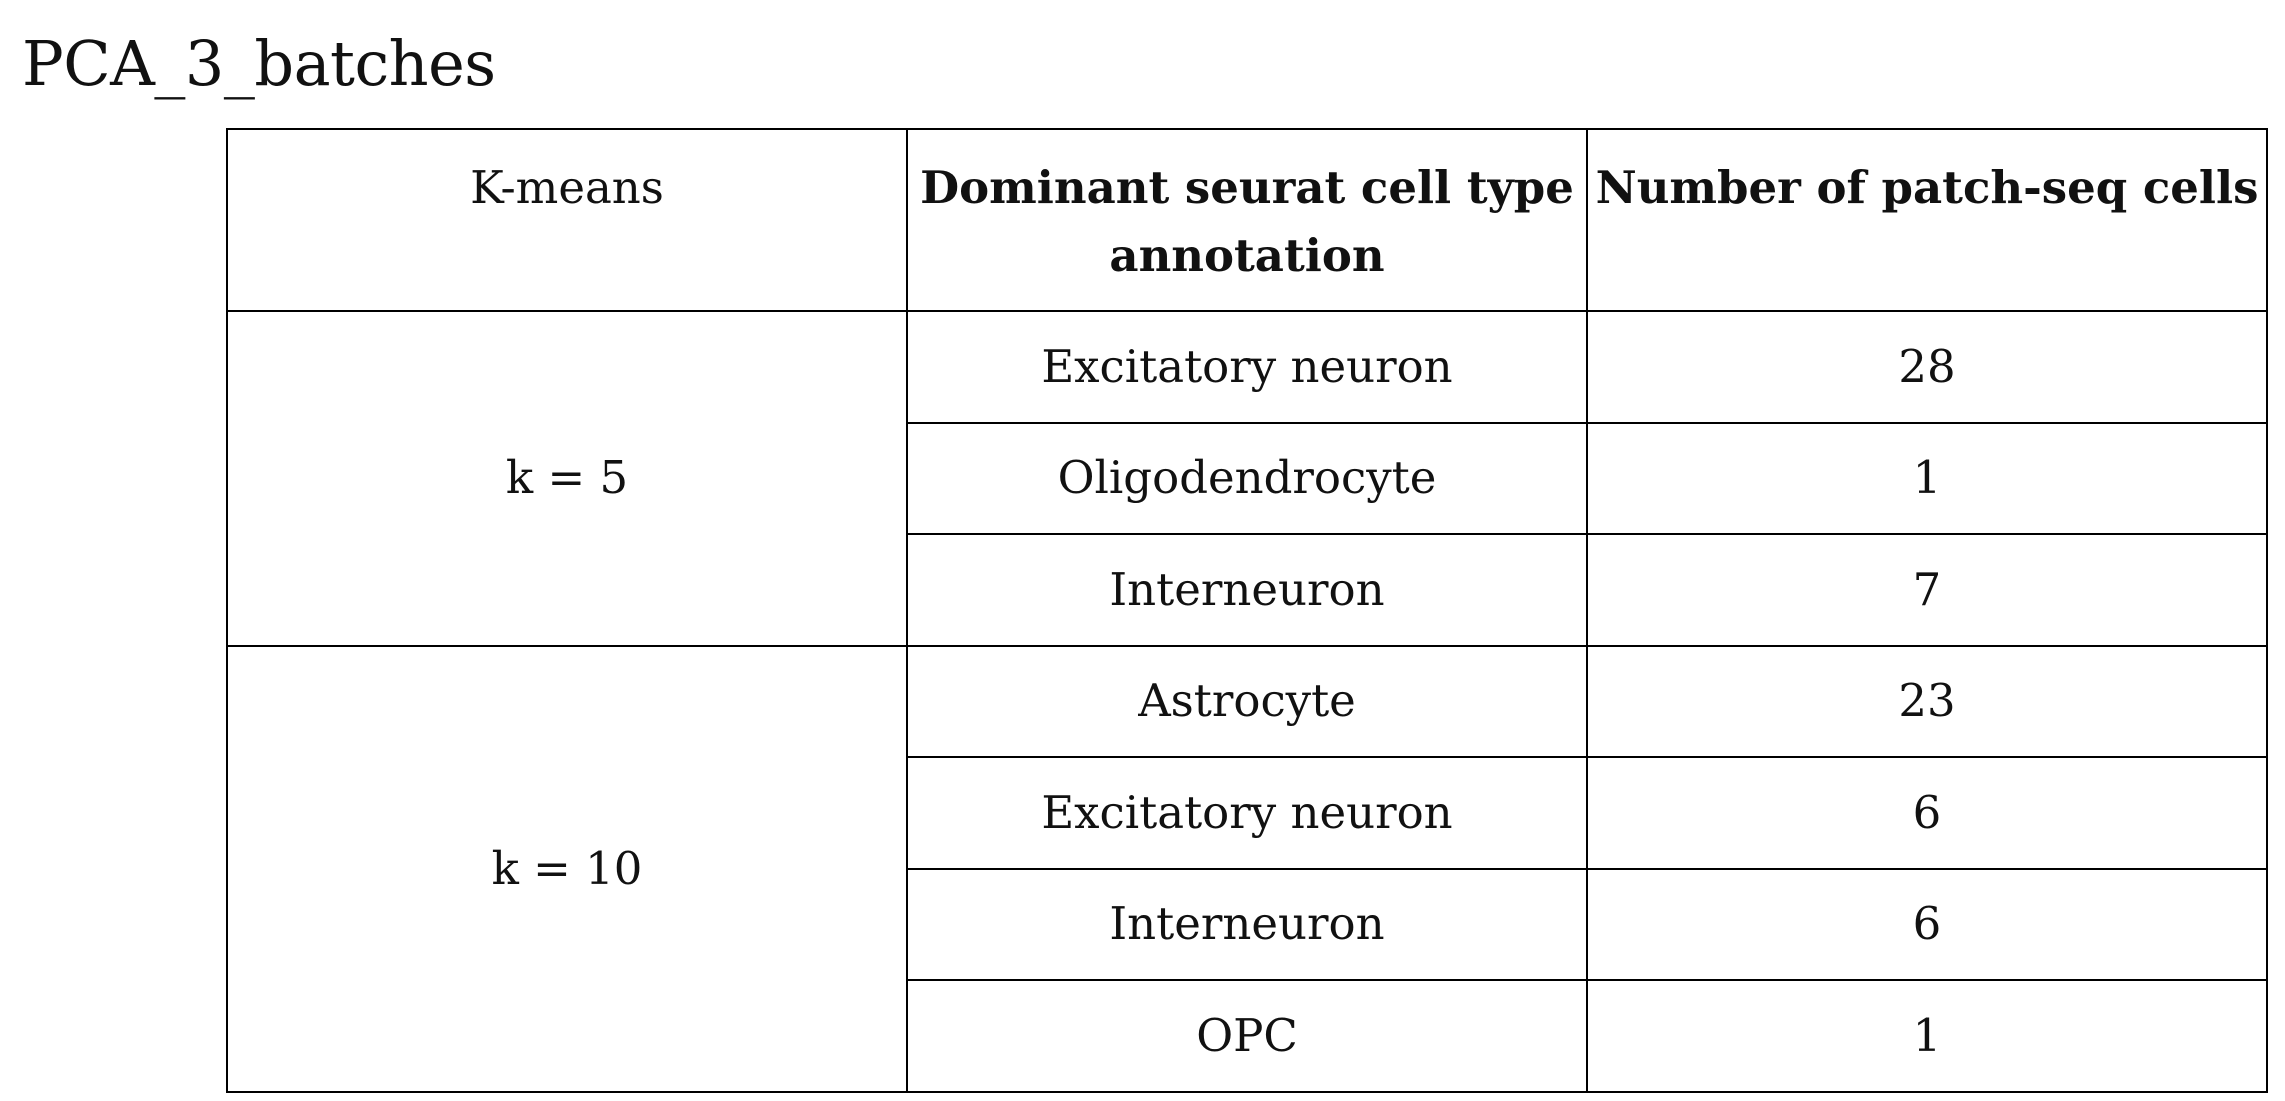 This screenshot has width=2285, height=1101. What do you see at coordinates (567, 220) in the screenshot?
I see `header-kmeans: K-means` at bounding box center [567, 220].